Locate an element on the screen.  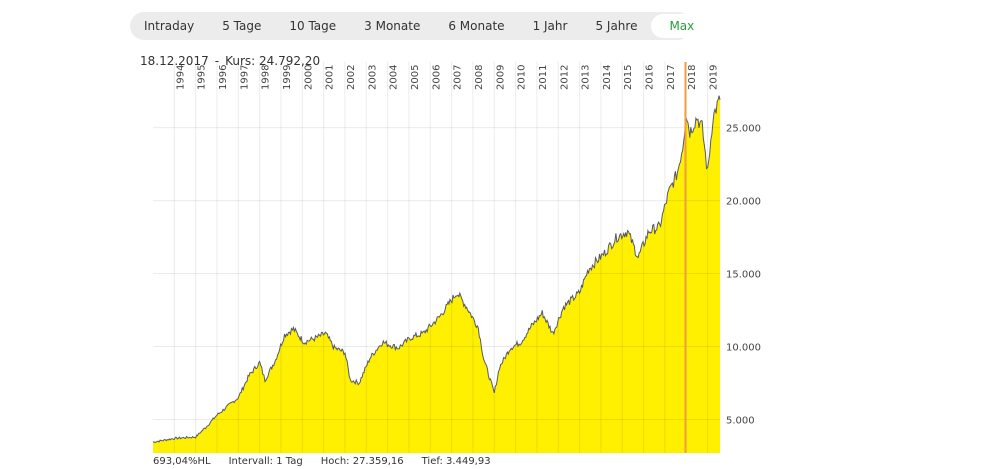
x-tick-label: 2011 is located at coordinates (543, 77).